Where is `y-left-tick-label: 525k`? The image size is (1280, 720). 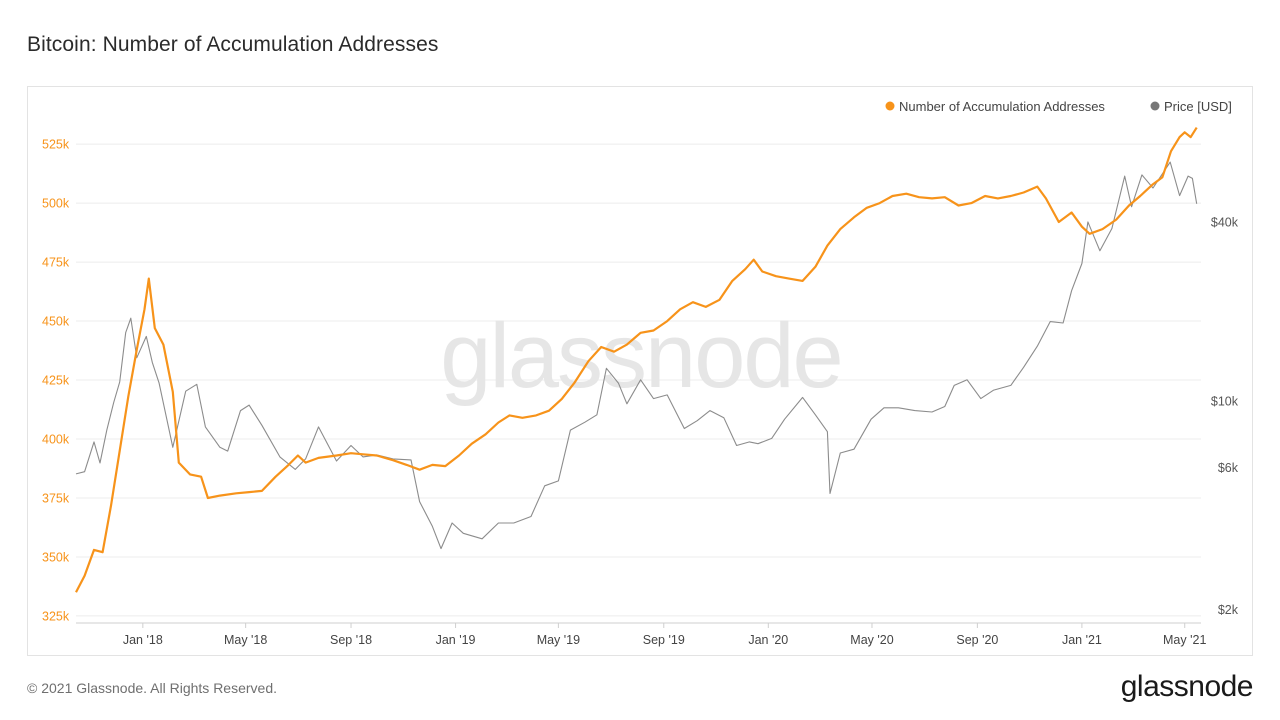 y-left-tick-label: 525k is located at coordinates (56, 145).